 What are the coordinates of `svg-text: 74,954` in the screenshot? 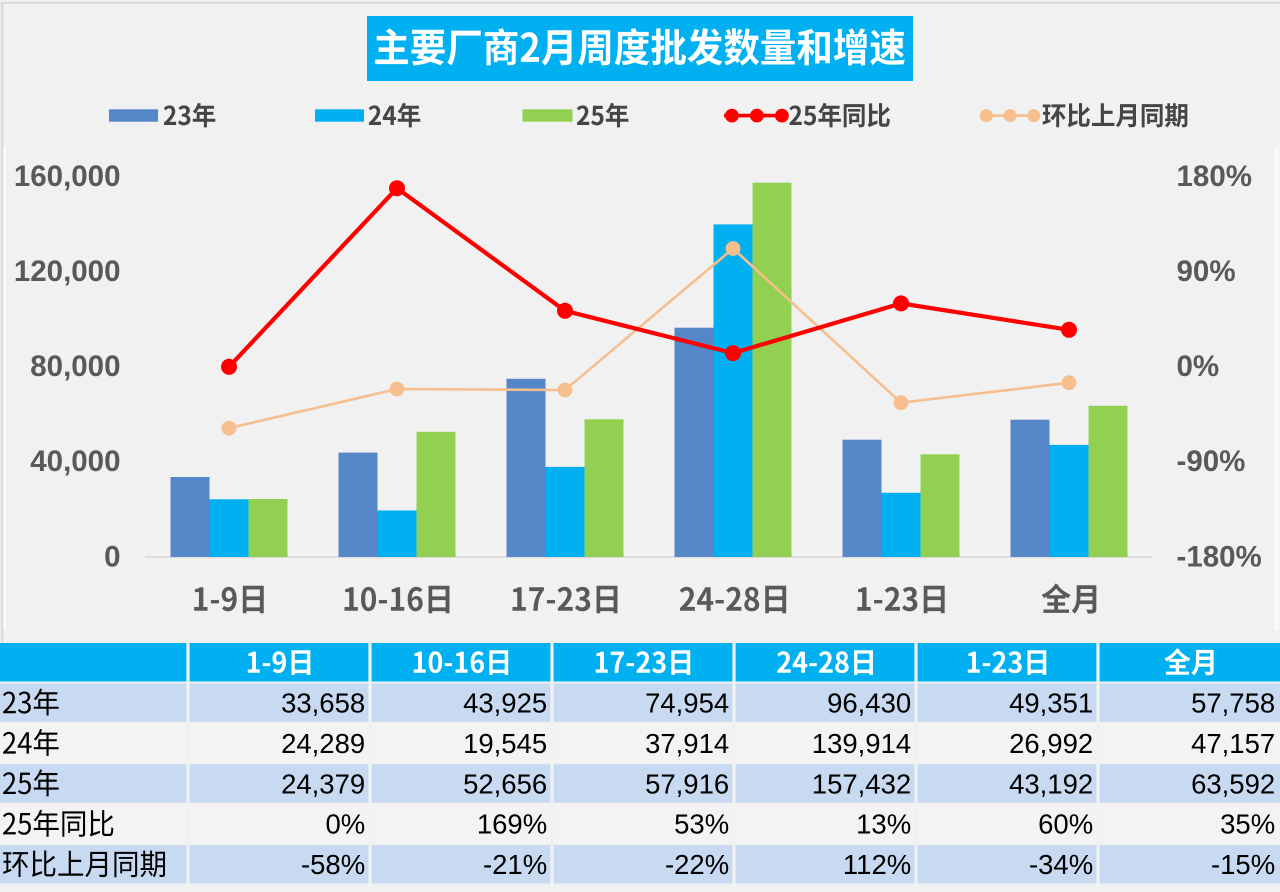 It's located at (687, 703).